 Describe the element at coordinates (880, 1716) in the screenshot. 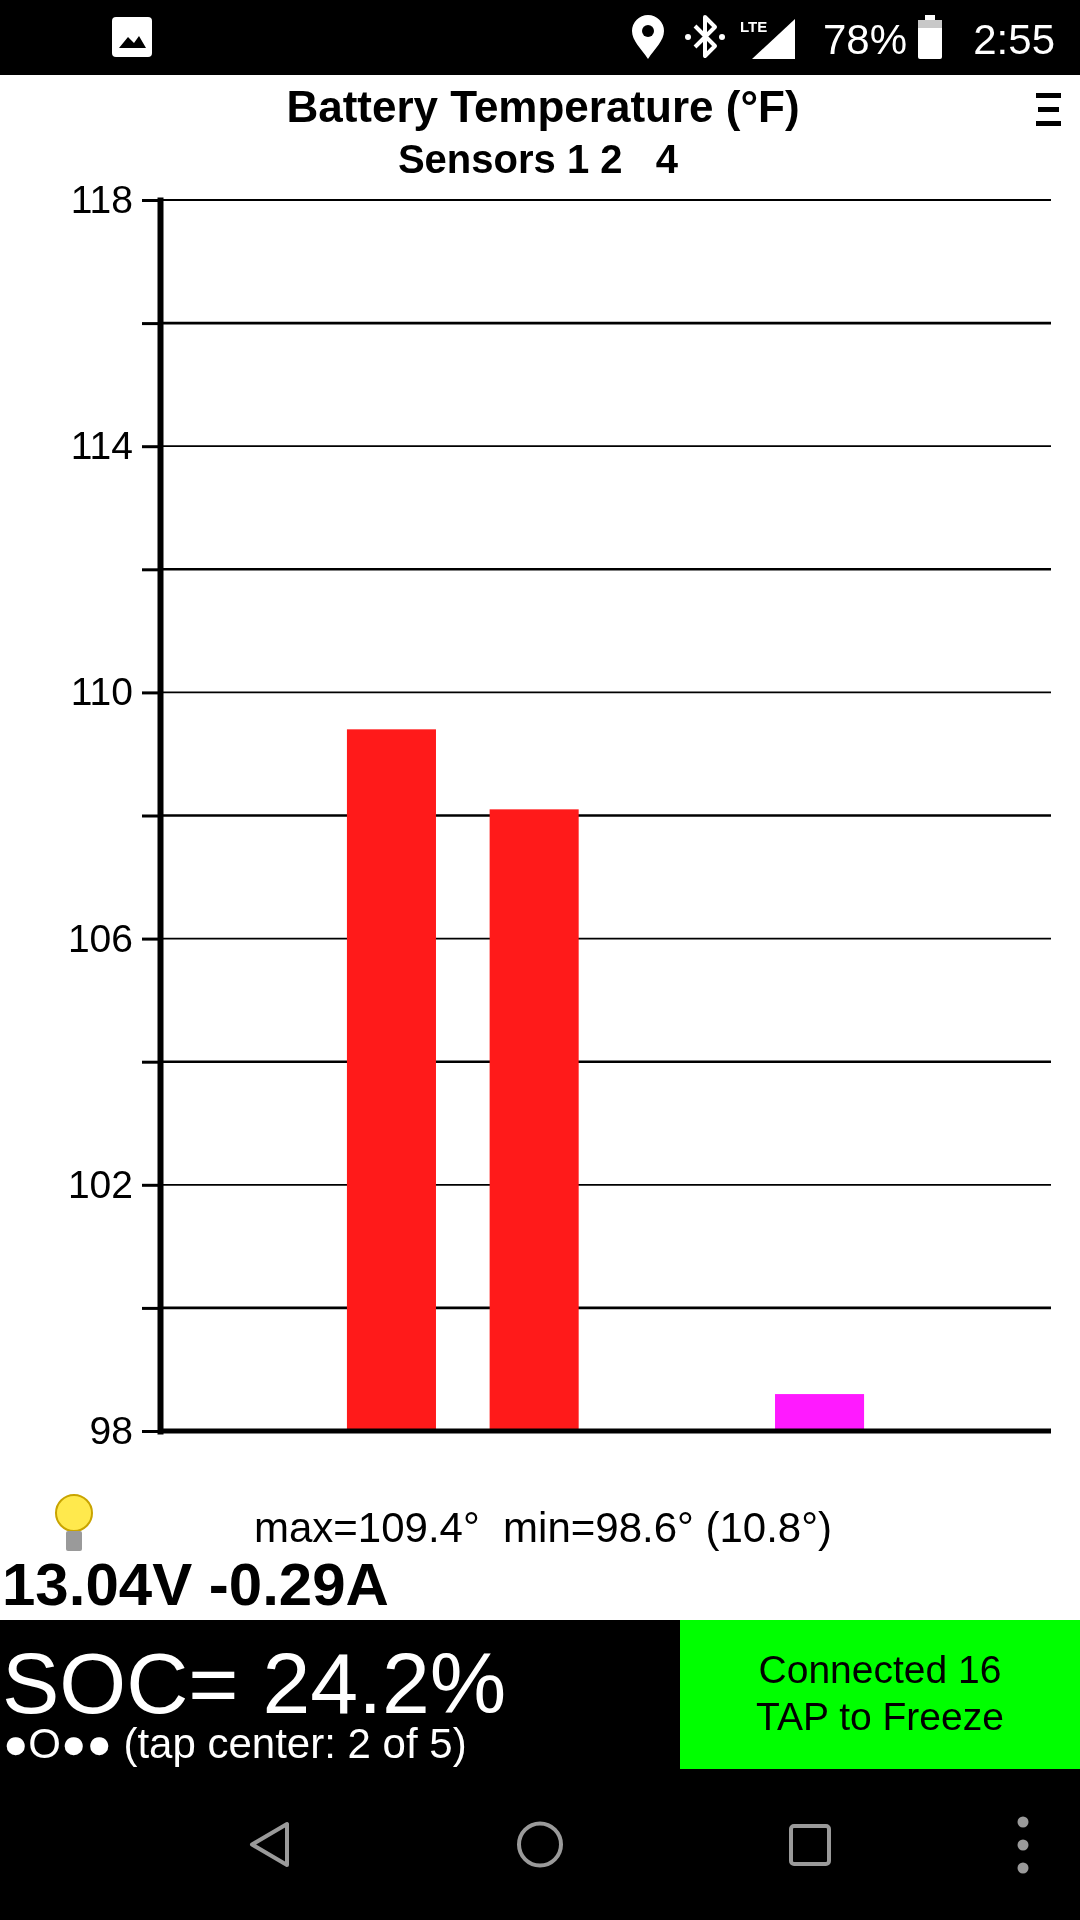

I see `text: TAP to Freeze` at that location.